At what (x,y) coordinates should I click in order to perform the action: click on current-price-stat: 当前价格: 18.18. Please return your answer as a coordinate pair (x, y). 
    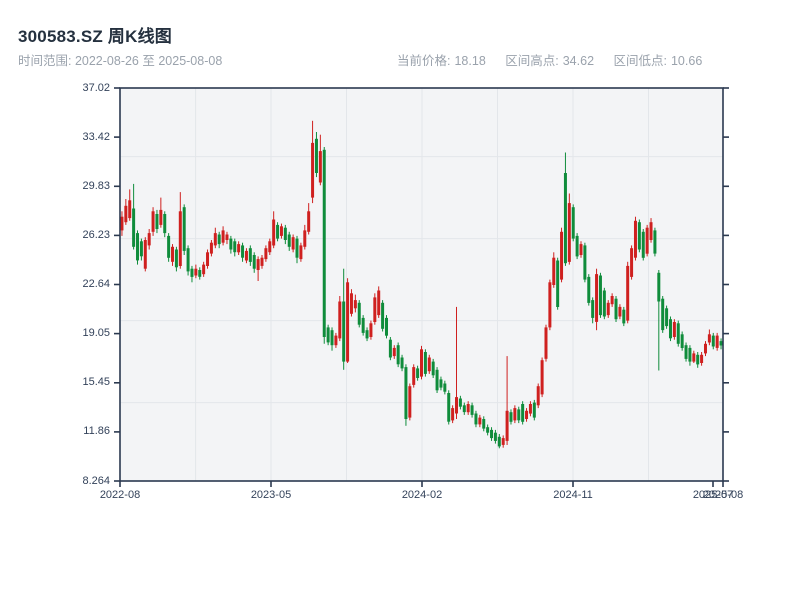
    Looking at the image, I should click on (441, 61).